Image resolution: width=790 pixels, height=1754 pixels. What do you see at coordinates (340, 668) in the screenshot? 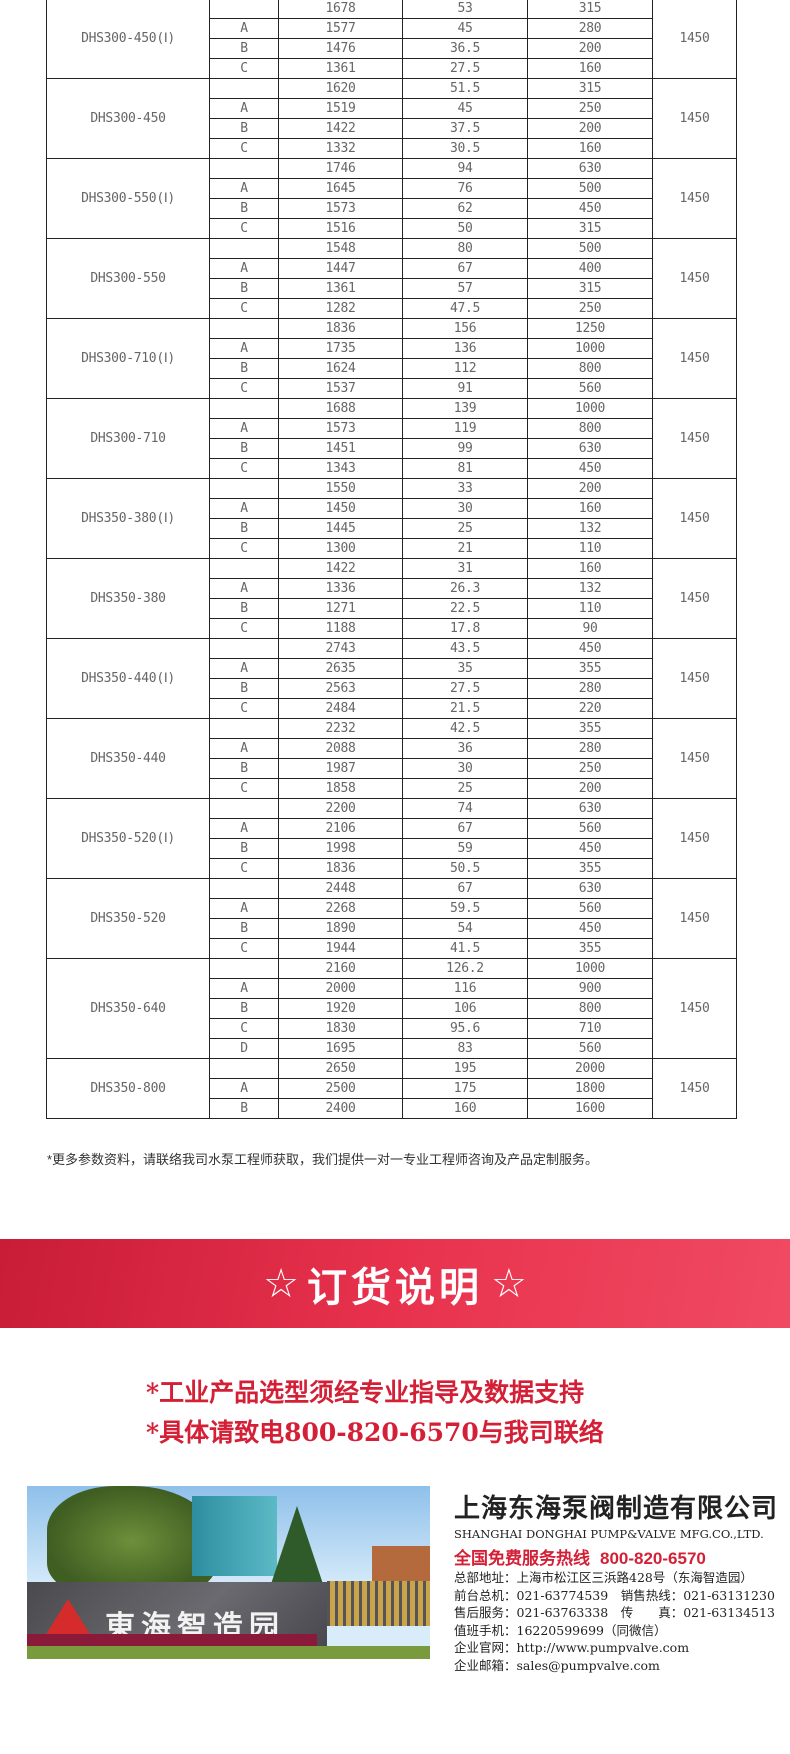
I see `flow-cell: 2635` at bounding box center [340, 668].